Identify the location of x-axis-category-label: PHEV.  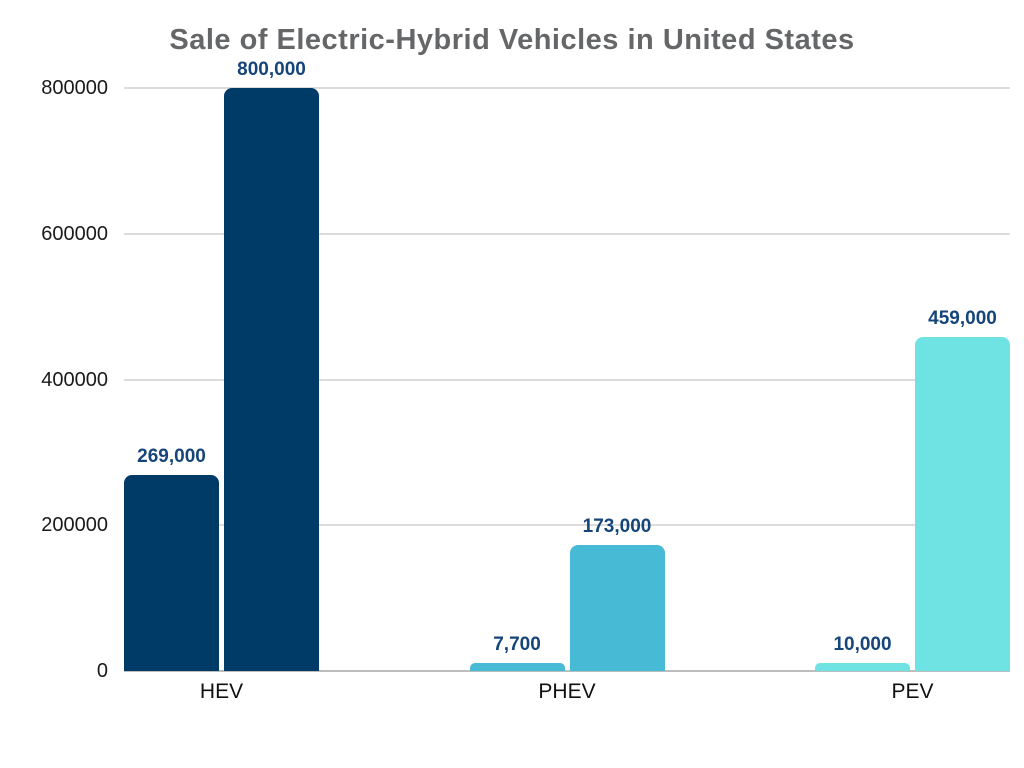
(567, 691).